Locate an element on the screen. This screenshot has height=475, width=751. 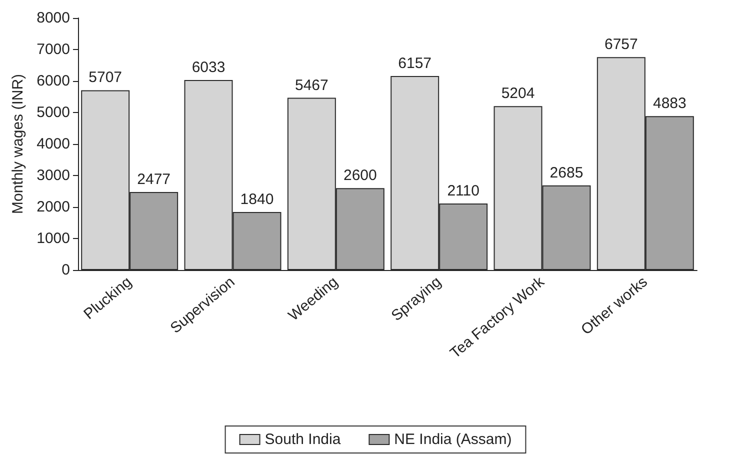
data-label: 6757 is located at coordinates (621, 45).